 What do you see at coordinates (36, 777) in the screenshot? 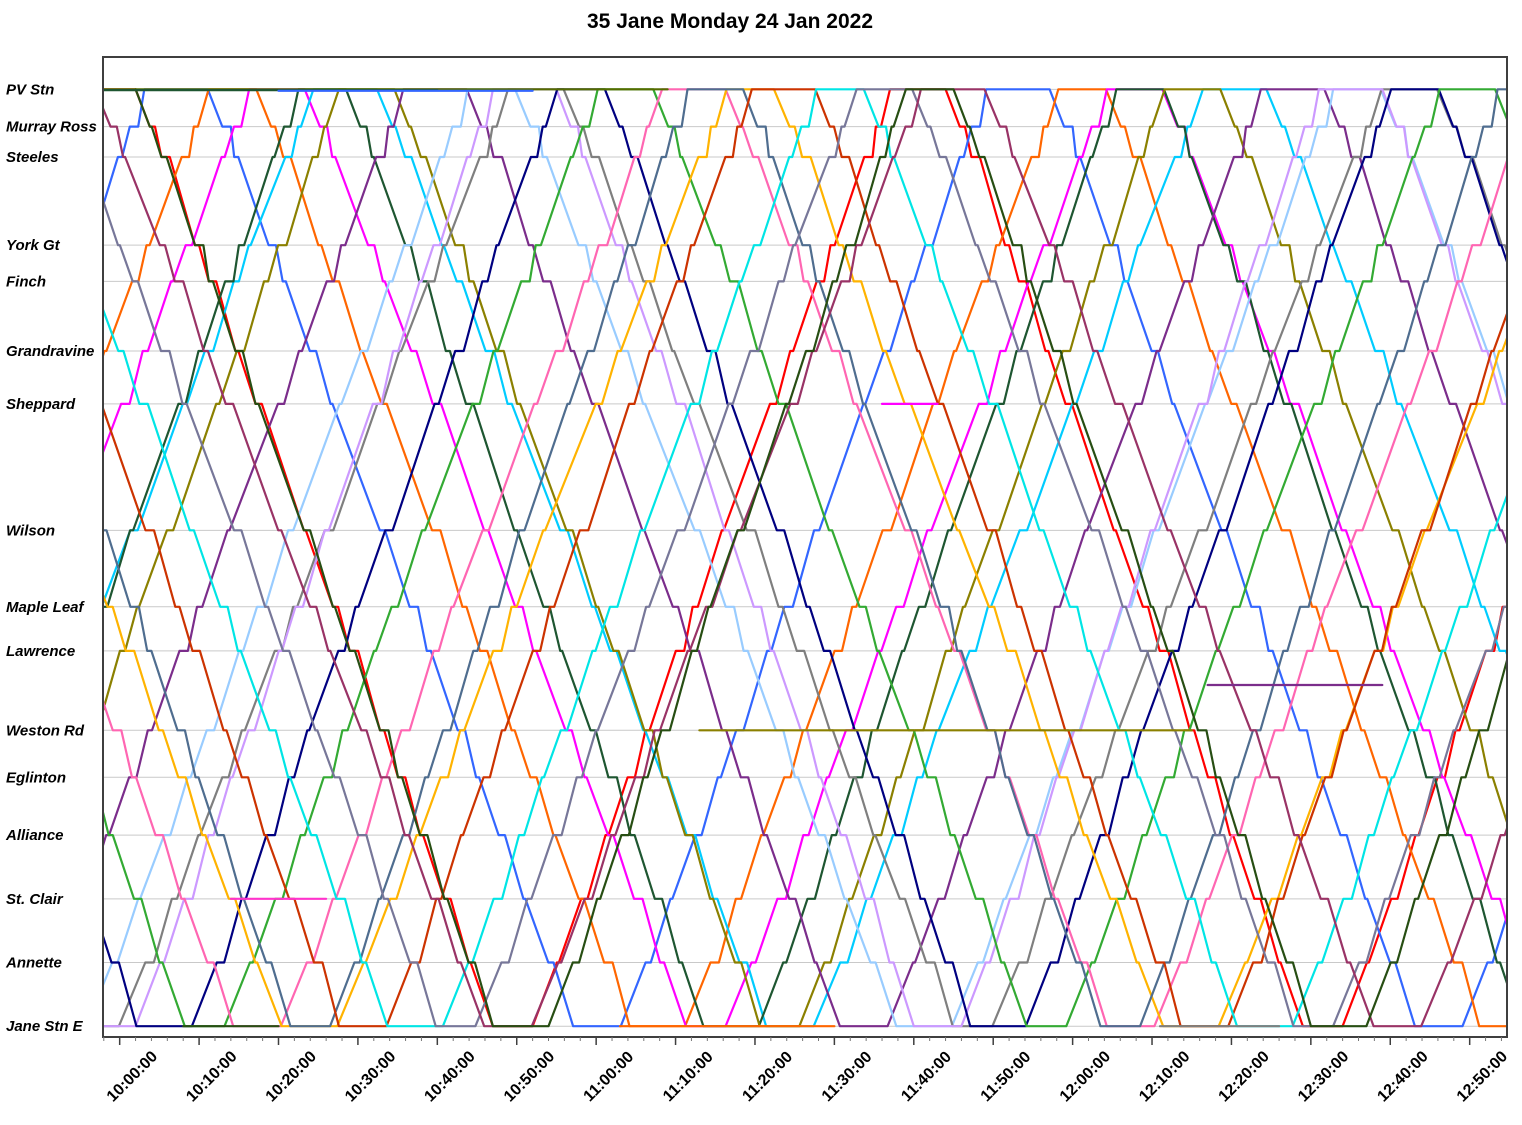
I see `y-axis-label: Eglinton` at bounding box center [36, 777].